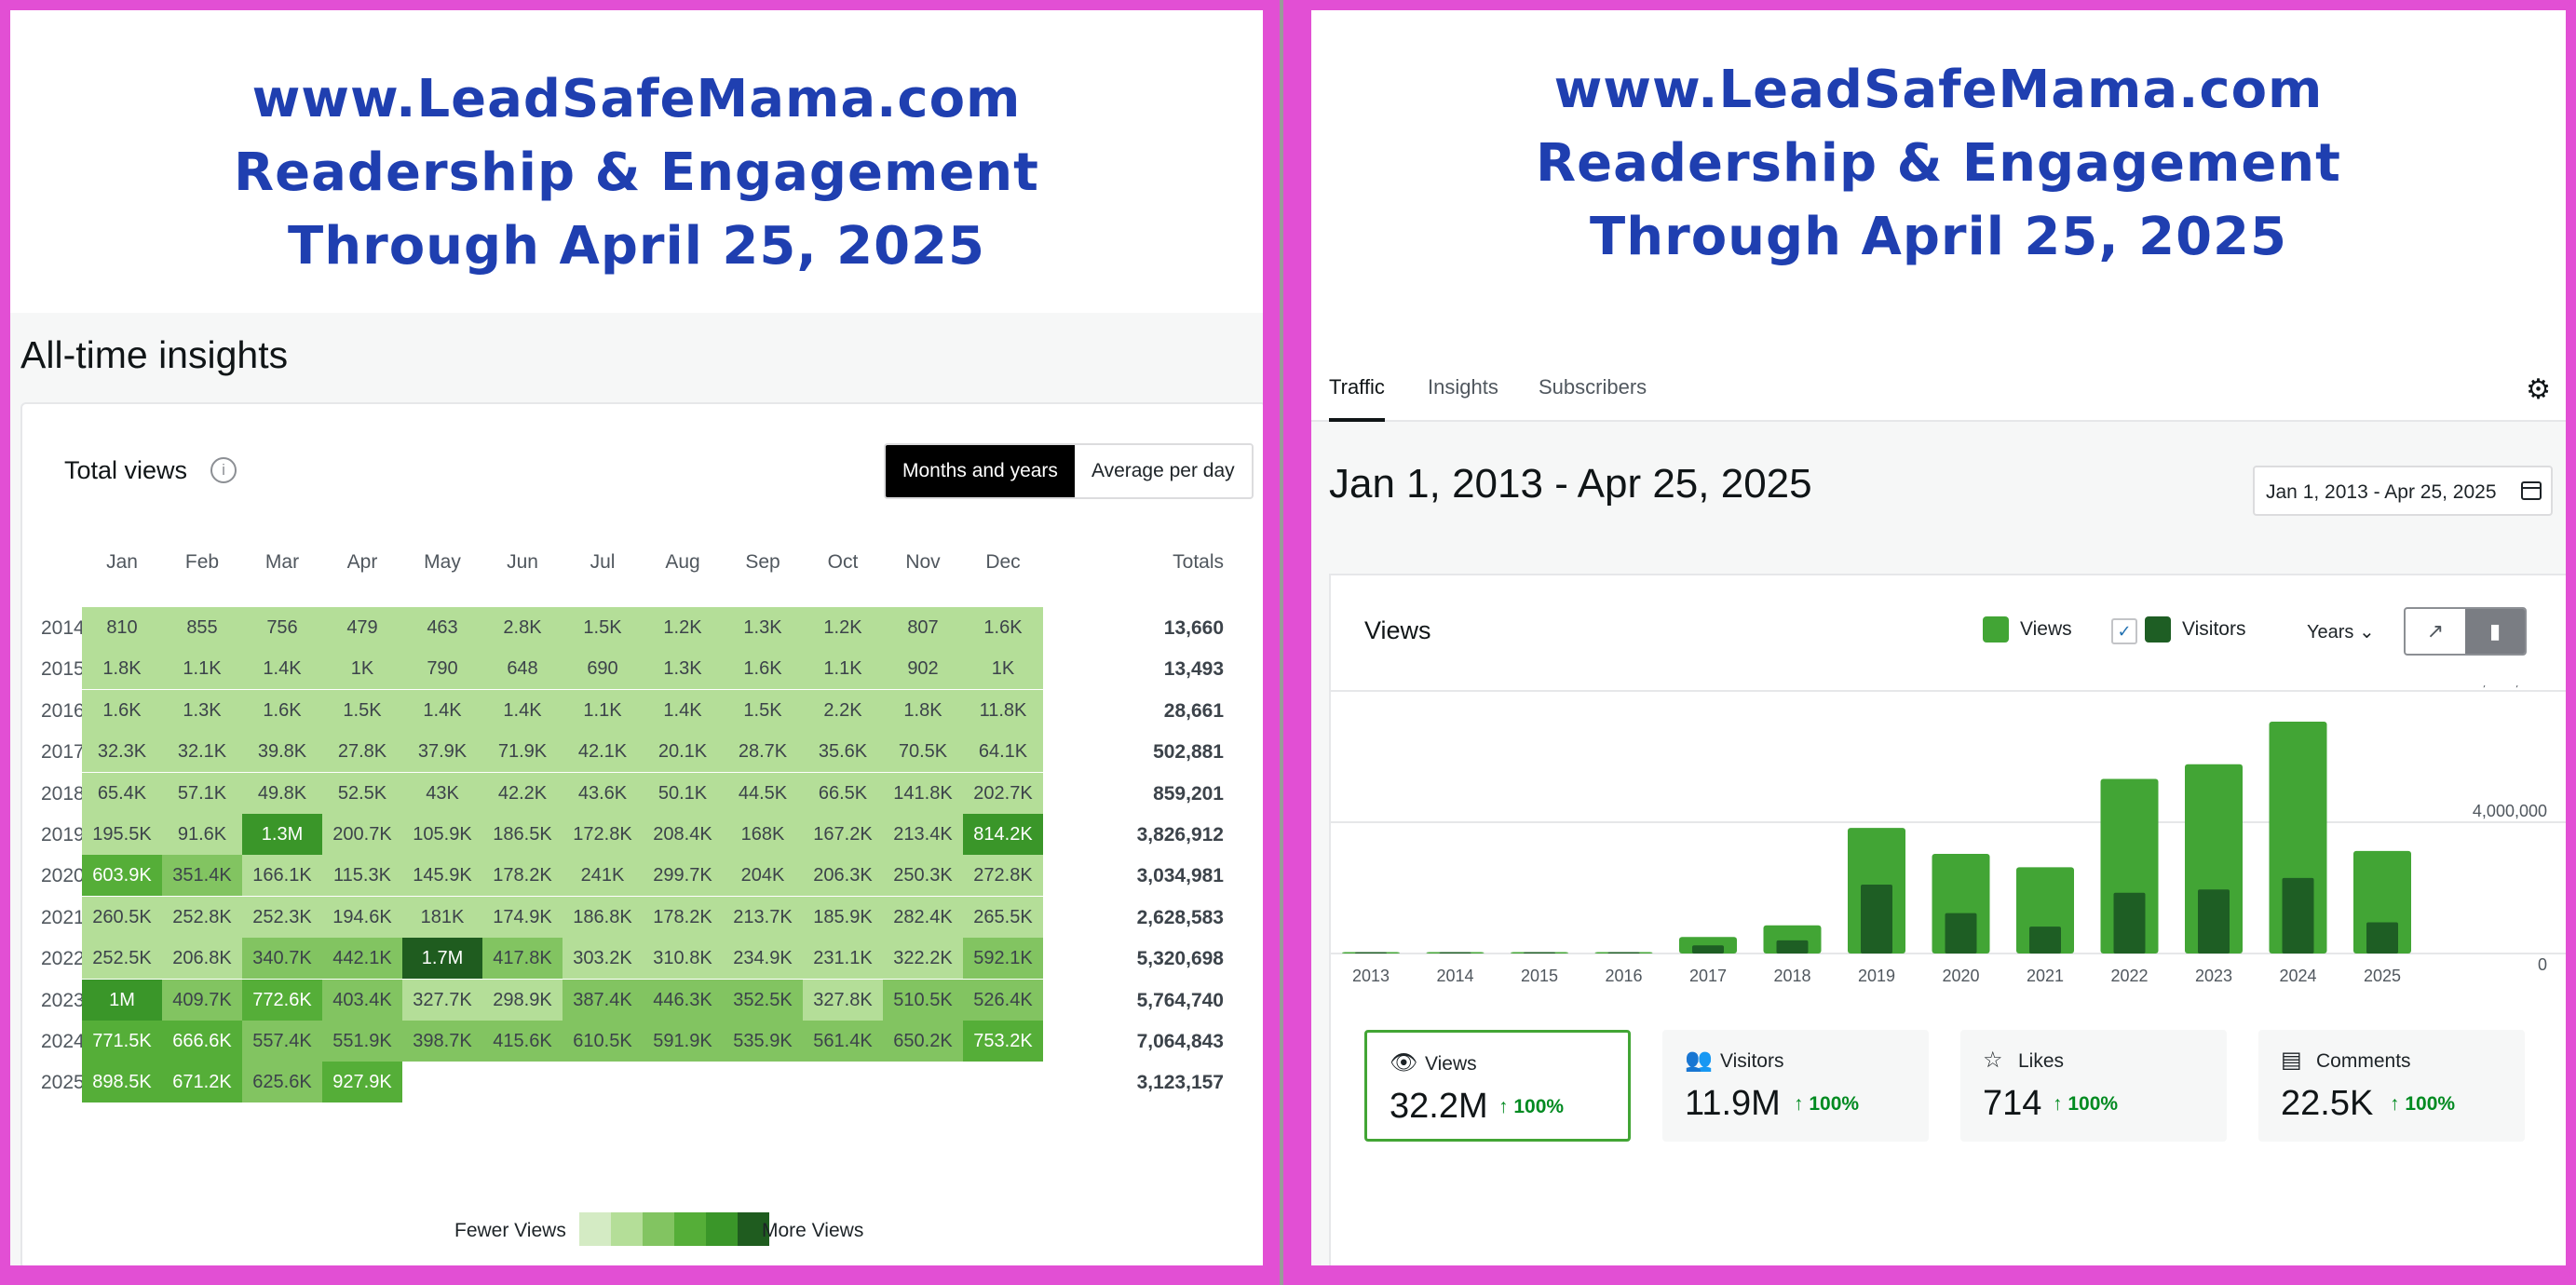  What do you see at coordinates (1163, 471) in the screenshot?
I see `average-per-day-button: Average per day` at bounding box center [1163, 471].